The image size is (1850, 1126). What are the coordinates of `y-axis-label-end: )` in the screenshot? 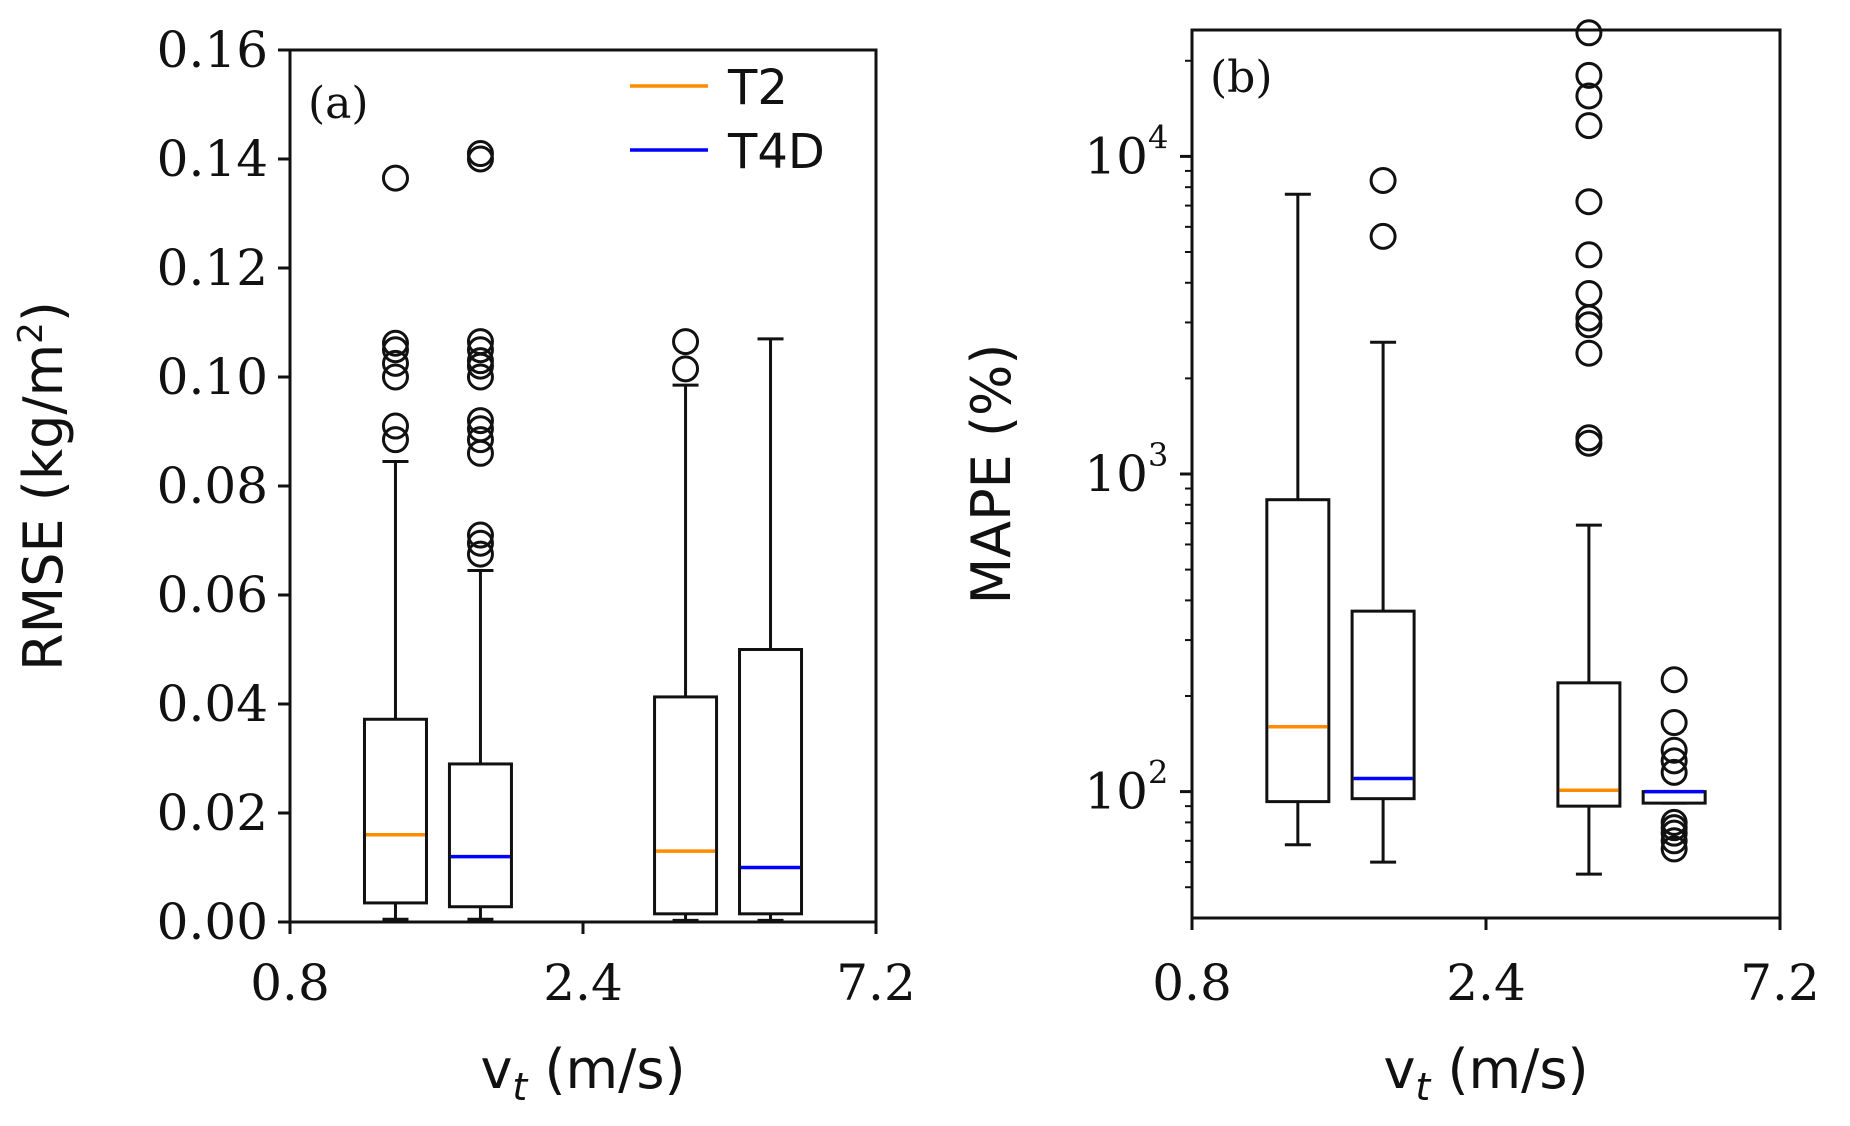 It's located at (43, 311).